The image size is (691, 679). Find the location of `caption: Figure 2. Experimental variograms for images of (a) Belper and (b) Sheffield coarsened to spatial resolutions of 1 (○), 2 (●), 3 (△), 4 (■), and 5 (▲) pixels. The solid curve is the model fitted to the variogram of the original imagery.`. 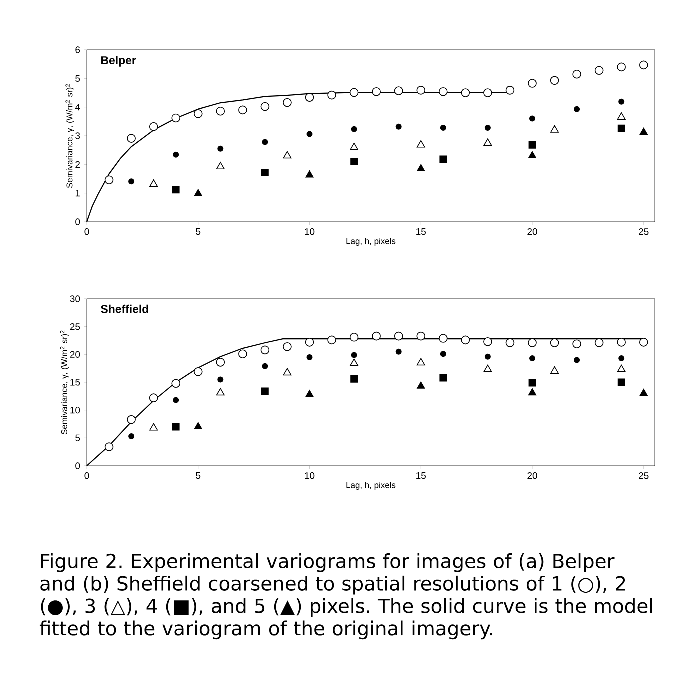

caption: Figure 2. Experimental variograms for images of (a) Belper and (b) Sheffield coarsened to spatial resolutions of 1 (○), 2 (●), 3 (△), 4 (■), and 5 (▲) pixels. The solid curve is the model fitted to the variogram of the original imagery. is located at coordinates (346, 597).